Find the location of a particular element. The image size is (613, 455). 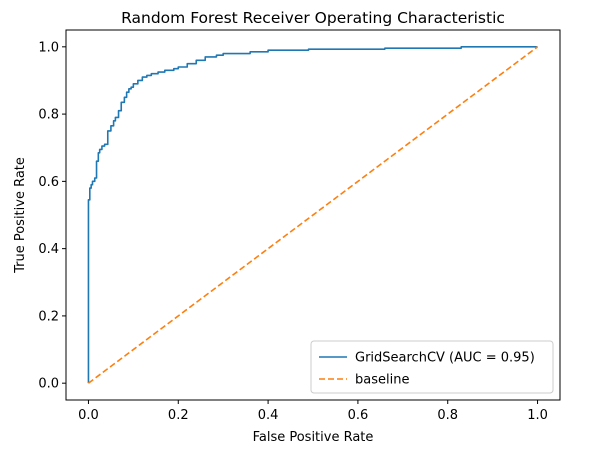

x-axis-title: False Positive Rate is located at coordinates (313, 437).